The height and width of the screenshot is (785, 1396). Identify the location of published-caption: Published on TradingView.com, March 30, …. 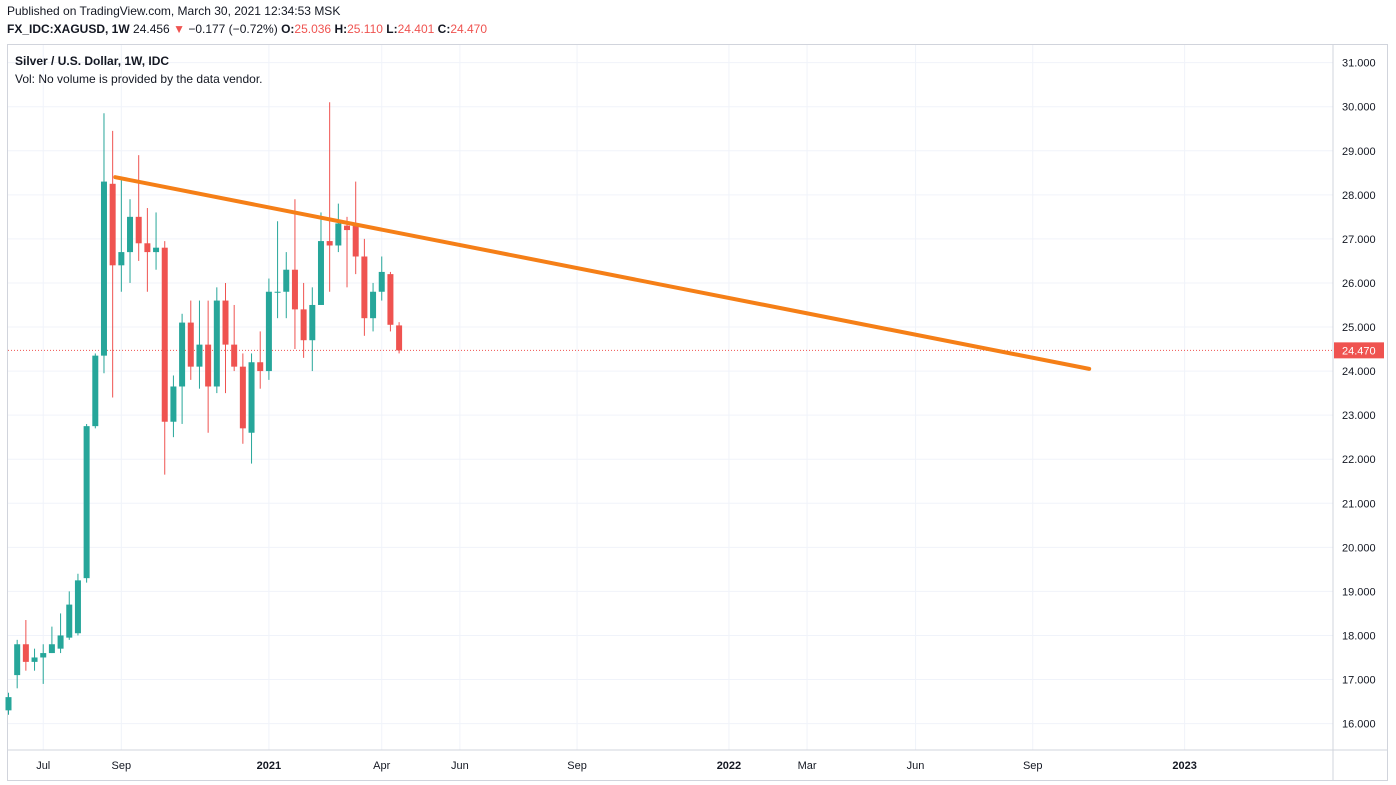
(174, 11).